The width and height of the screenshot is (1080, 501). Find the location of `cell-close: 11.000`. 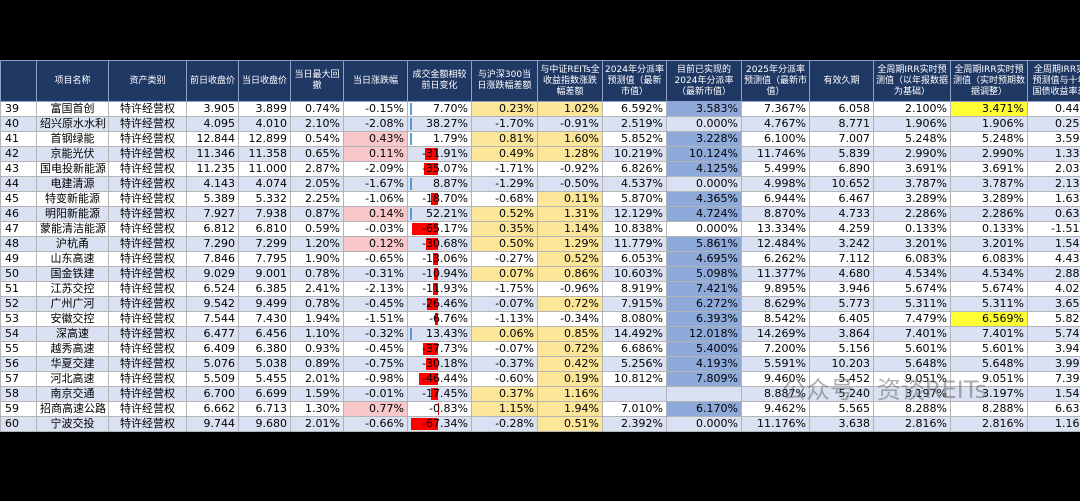

cell-close: 11.000 is located at coordinates (264, 169).